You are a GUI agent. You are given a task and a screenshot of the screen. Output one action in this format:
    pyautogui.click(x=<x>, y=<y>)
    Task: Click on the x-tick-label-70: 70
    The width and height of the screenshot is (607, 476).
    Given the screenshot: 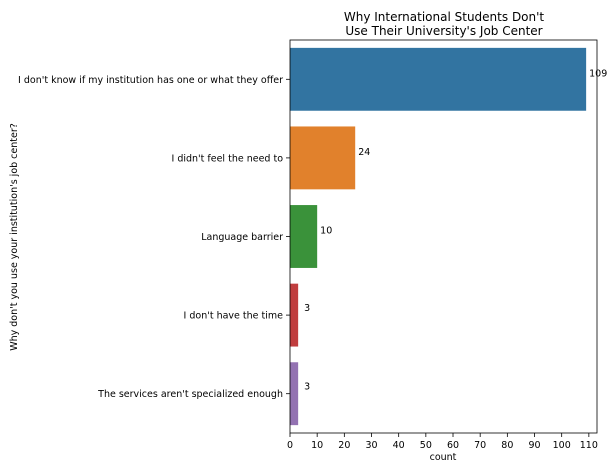 What is the action you would take?
    pyautogui.click(x=480, y=445)
    